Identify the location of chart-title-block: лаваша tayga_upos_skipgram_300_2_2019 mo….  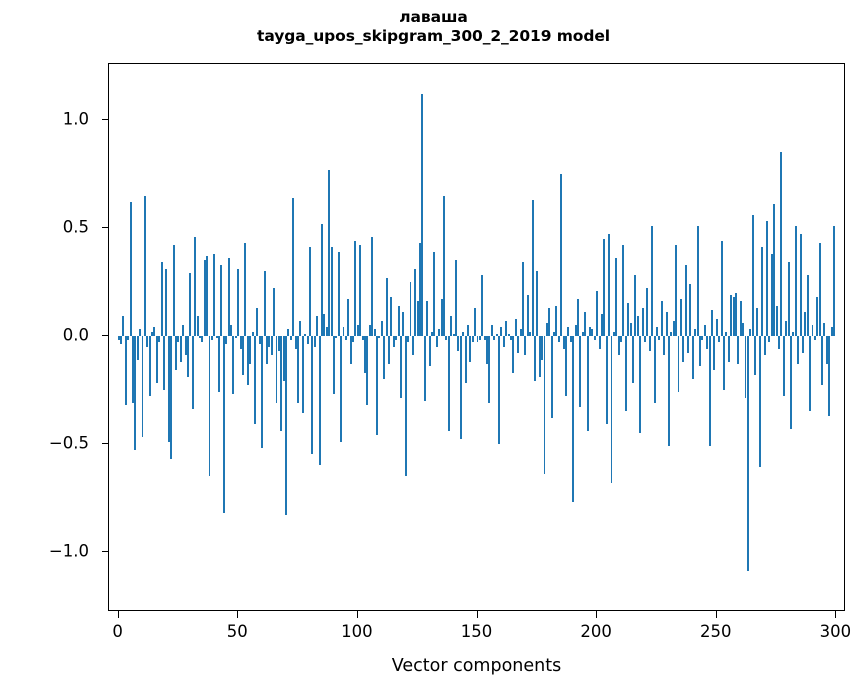
(433, 27).